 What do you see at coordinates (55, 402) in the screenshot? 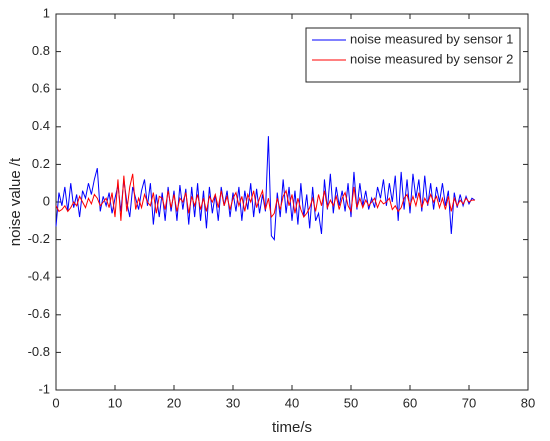
I see `x-tick-label: 0` at bounding box center [55, 402].